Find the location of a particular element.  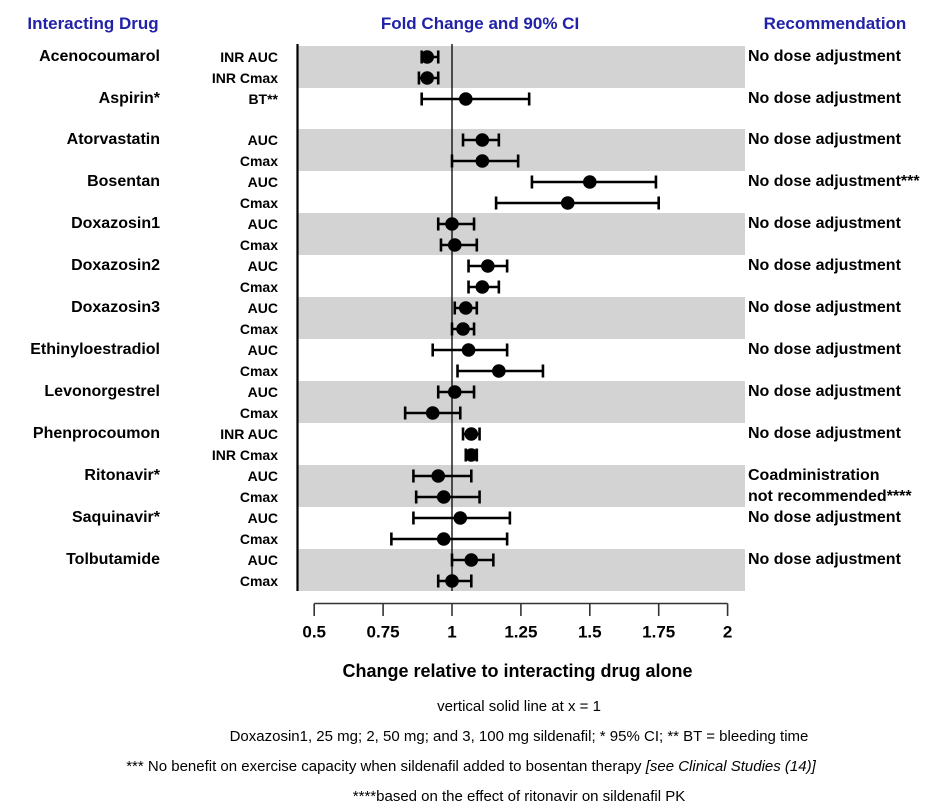

drug-label: Acenocoumarol is located at coordinates (99, 56).